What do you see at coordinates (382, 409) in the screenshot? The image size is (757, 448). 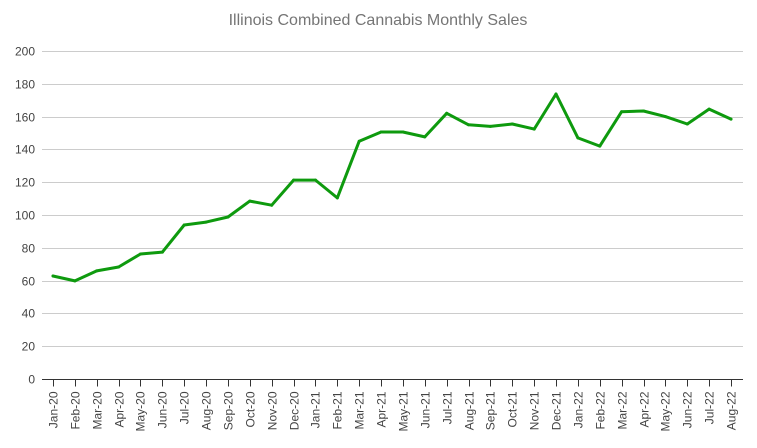 I see `x-tick-label: Apr-21` at bounding box center [382, 409].